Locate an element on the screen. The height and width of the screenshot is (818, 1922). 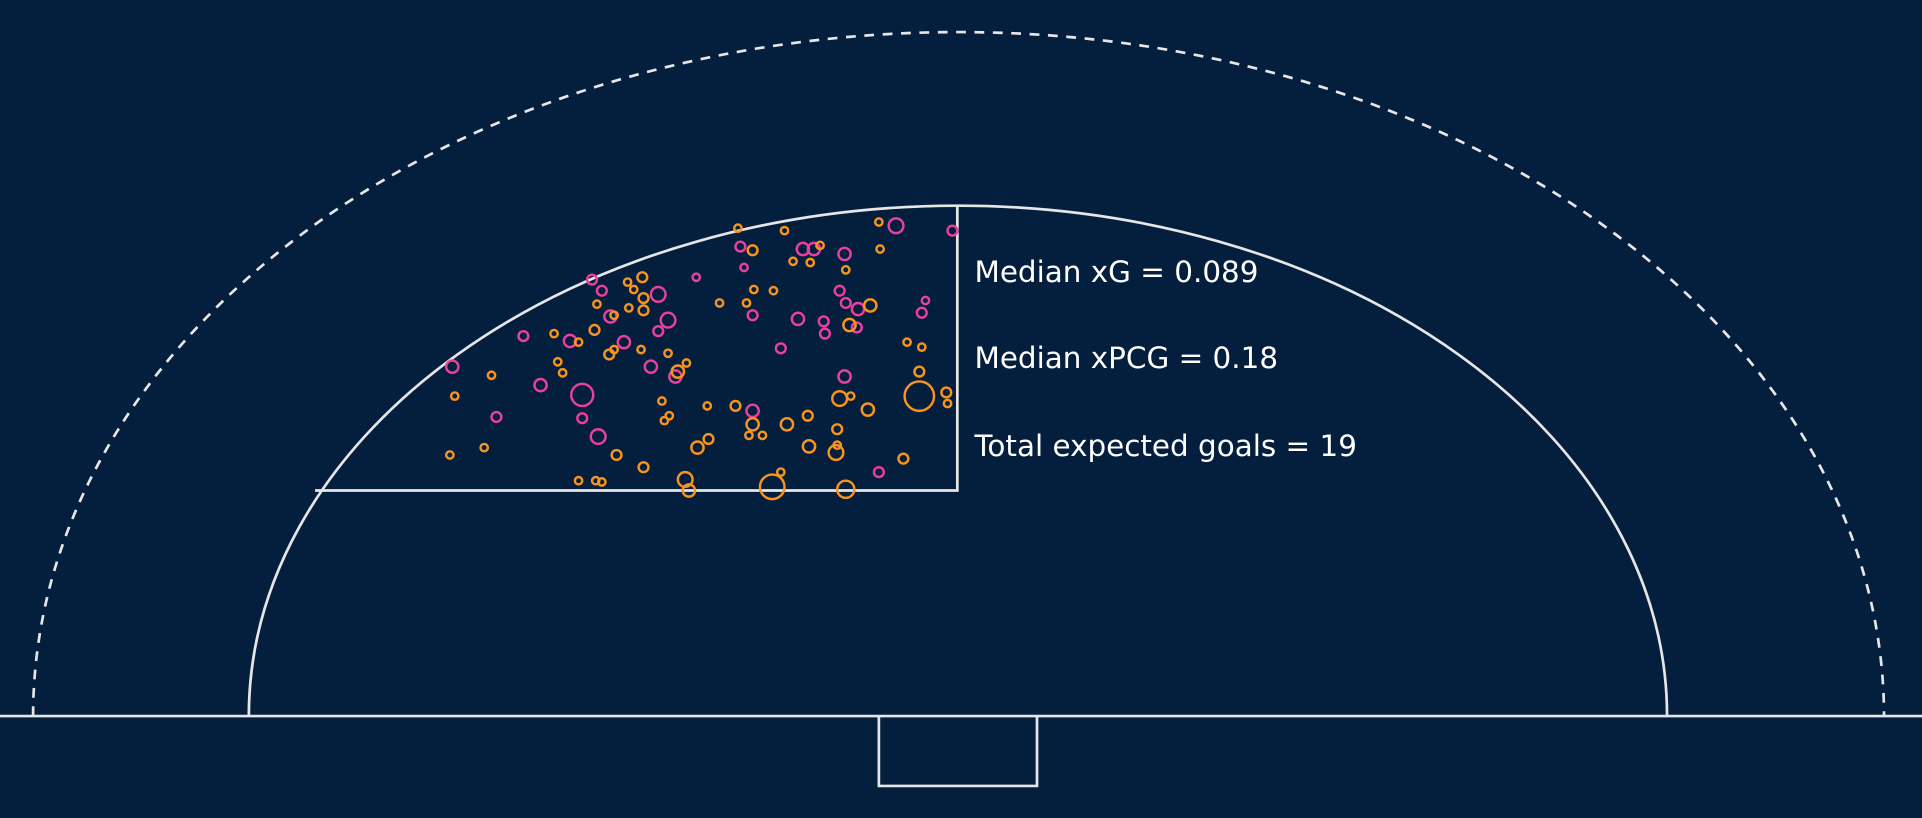
goal-box is located at coordinates (958, 752).